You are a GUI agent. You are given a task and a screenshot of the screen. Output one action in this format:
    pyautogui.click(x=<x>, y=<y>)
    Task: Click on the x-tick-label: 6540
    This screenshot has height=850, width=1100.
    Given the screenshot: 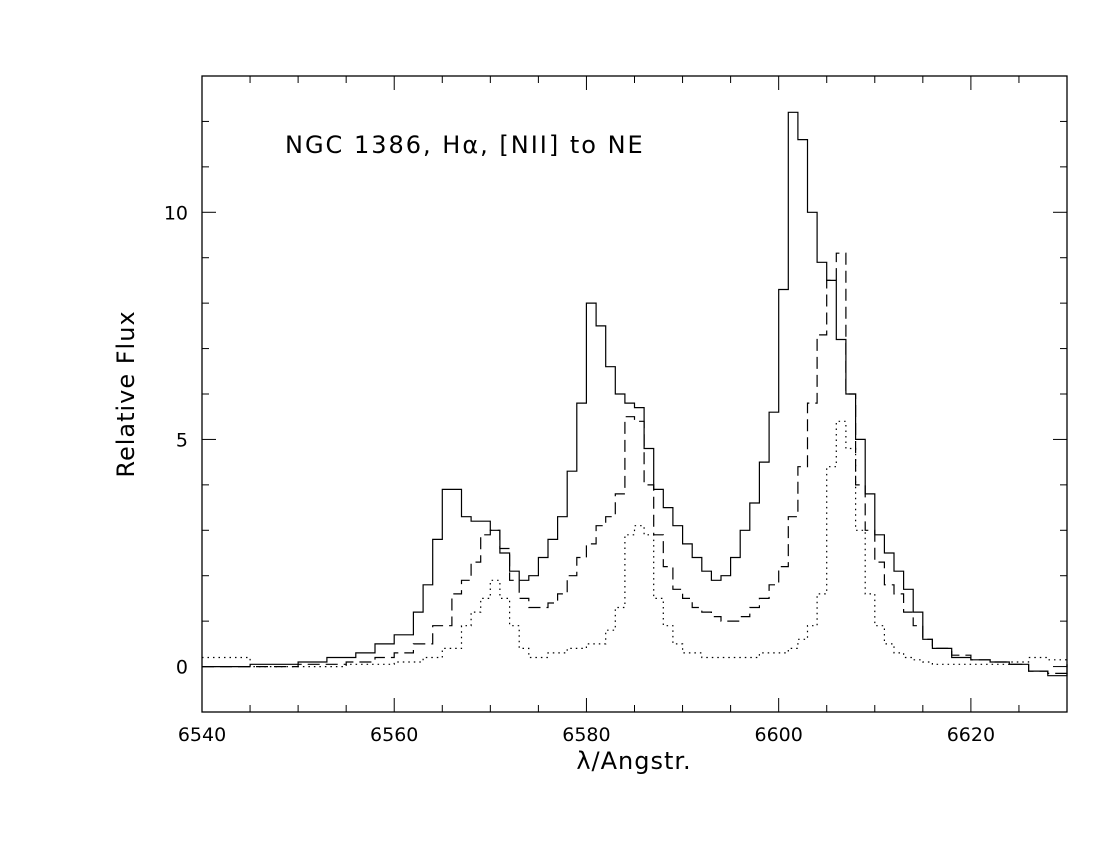 What is the action you would take?
    pyautogui.click(x=202, y=735)
    